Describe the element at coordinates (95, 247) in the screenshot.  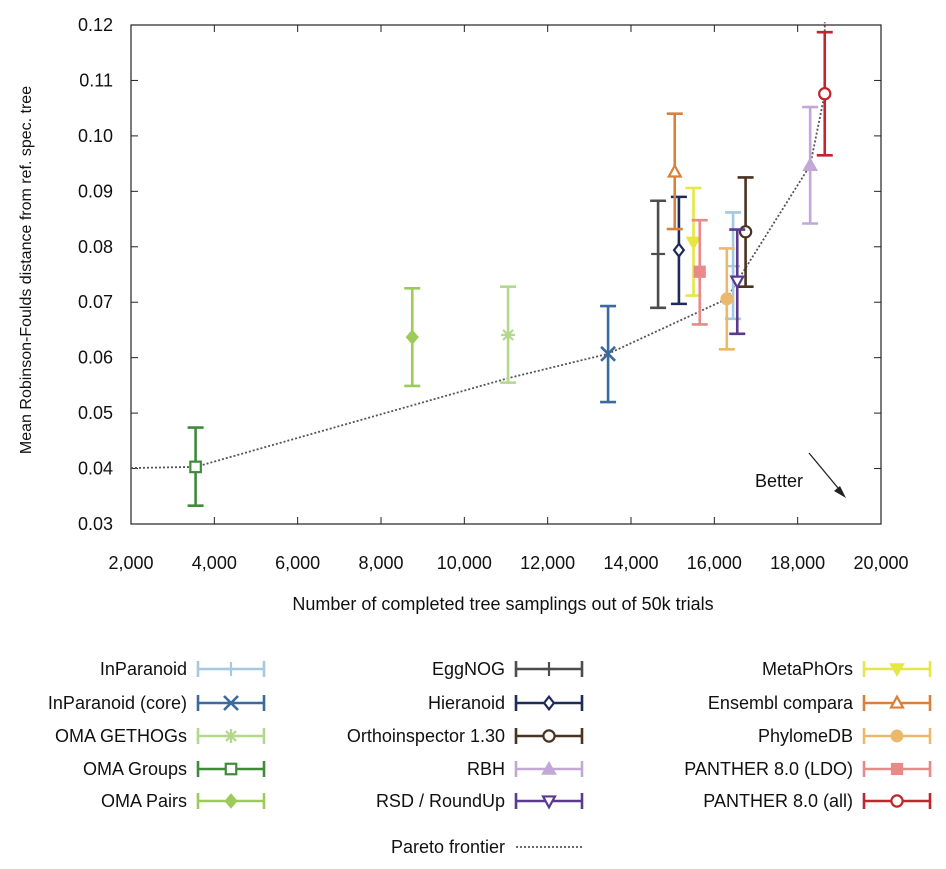
I see `y-tick-label: 0.08` at that location.